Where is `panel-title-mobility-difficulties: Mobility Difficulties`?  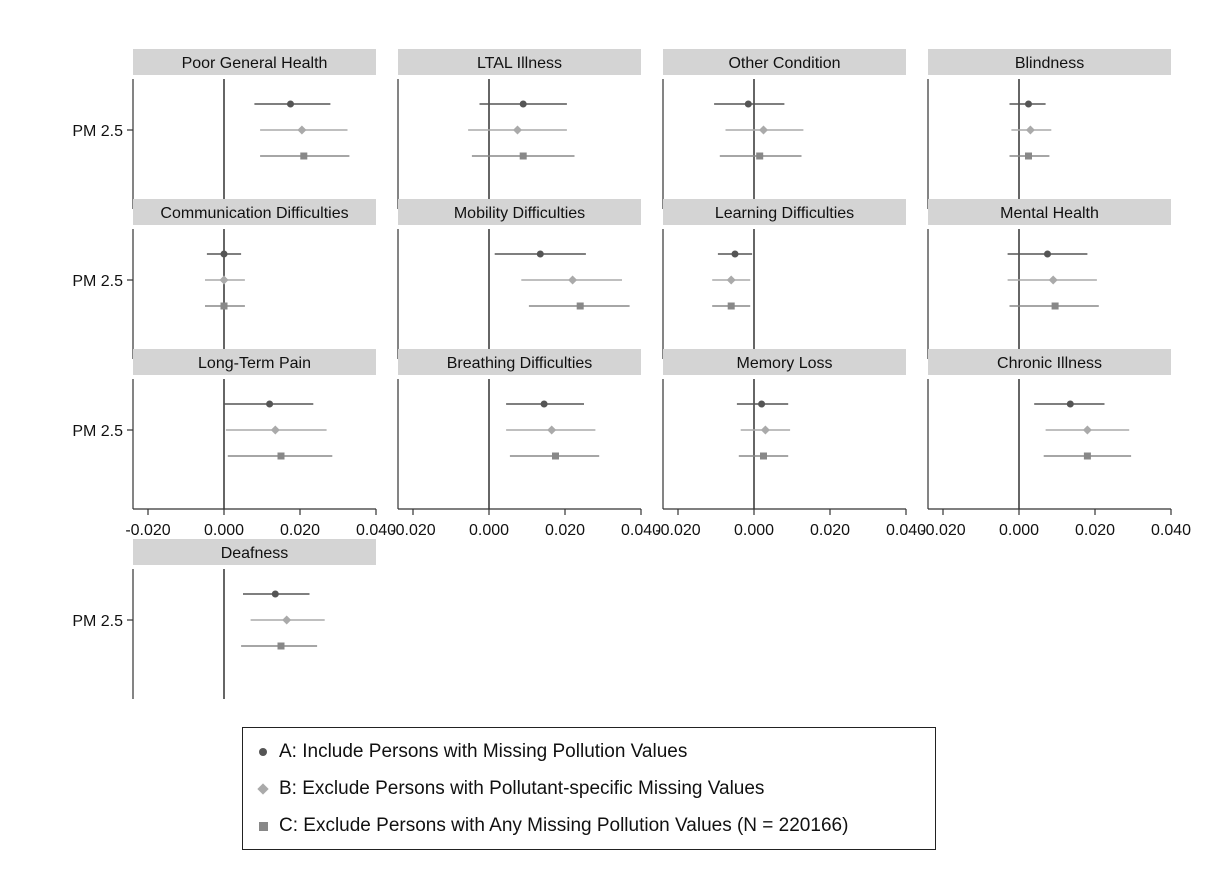
panel-title-mobility-difficulties: Mobility Difficulties is located at coordinates (519, 213).